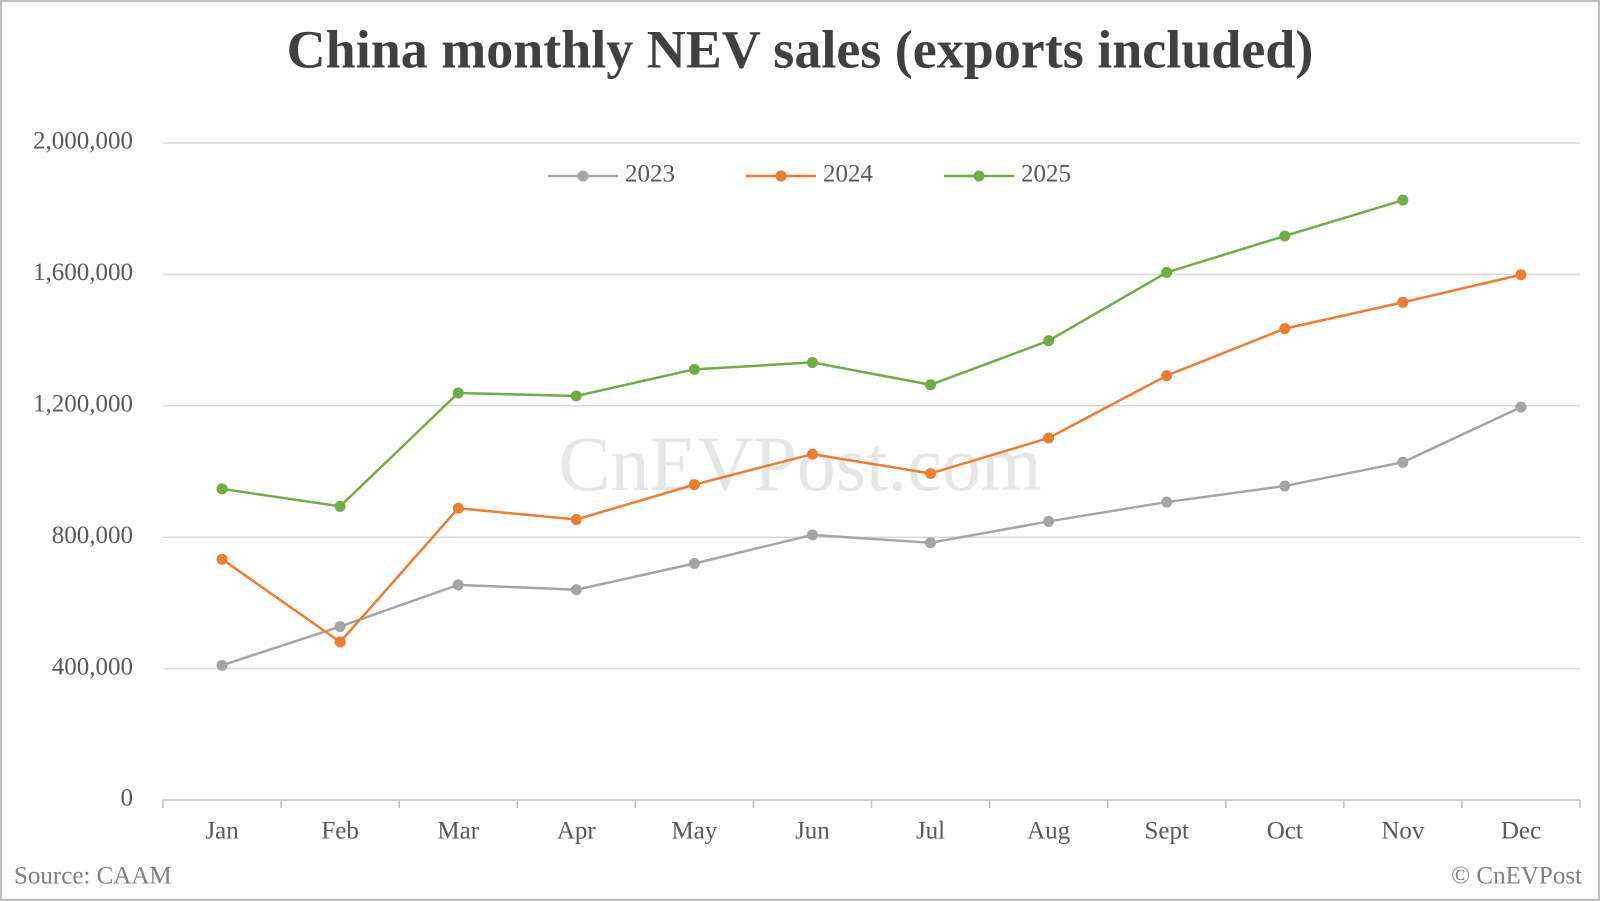 This screenshot has height=901, width=1600. I want to click on watermark: CnEVPost.com, so click(799, 463).